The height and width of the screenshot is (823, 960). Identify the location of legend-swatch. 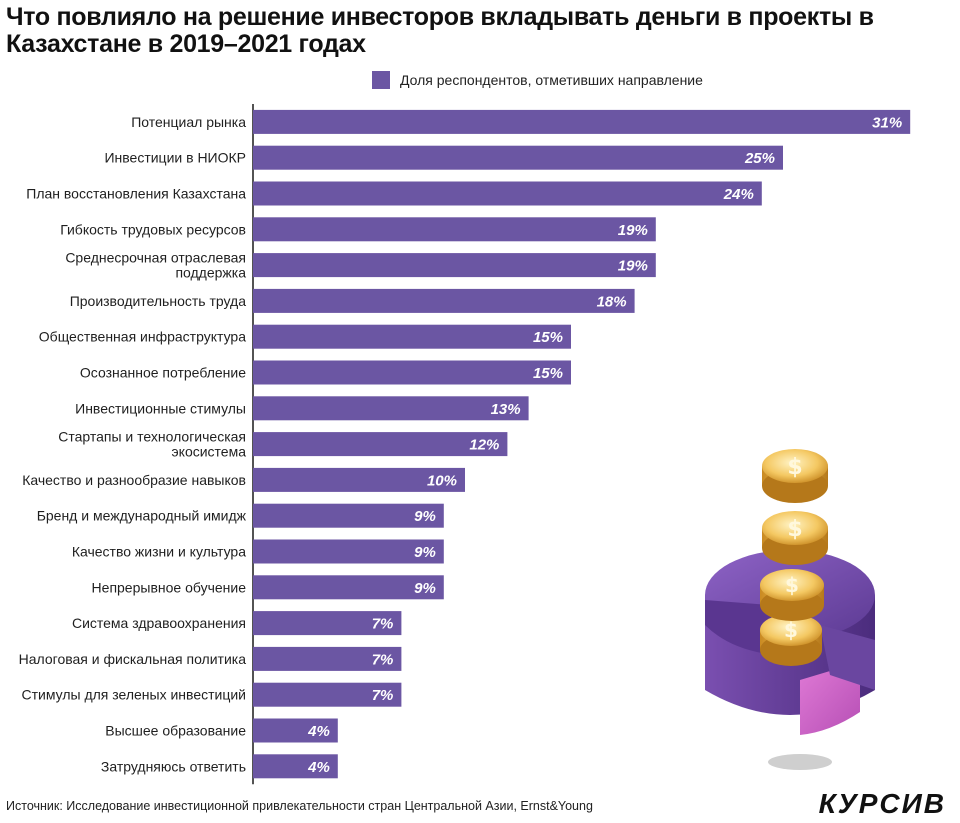
(381, 80).